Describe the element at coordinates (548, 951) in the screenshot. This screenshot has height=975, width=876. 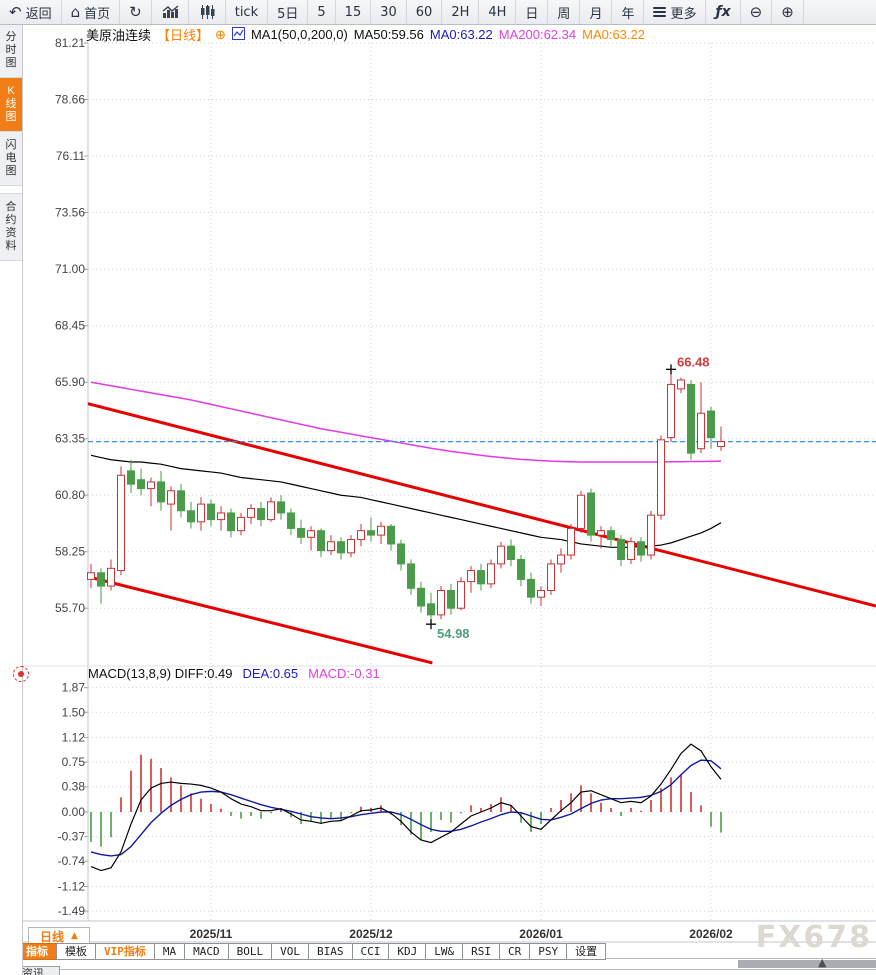
I see `indicator-tab-psy: PSY` at that location.